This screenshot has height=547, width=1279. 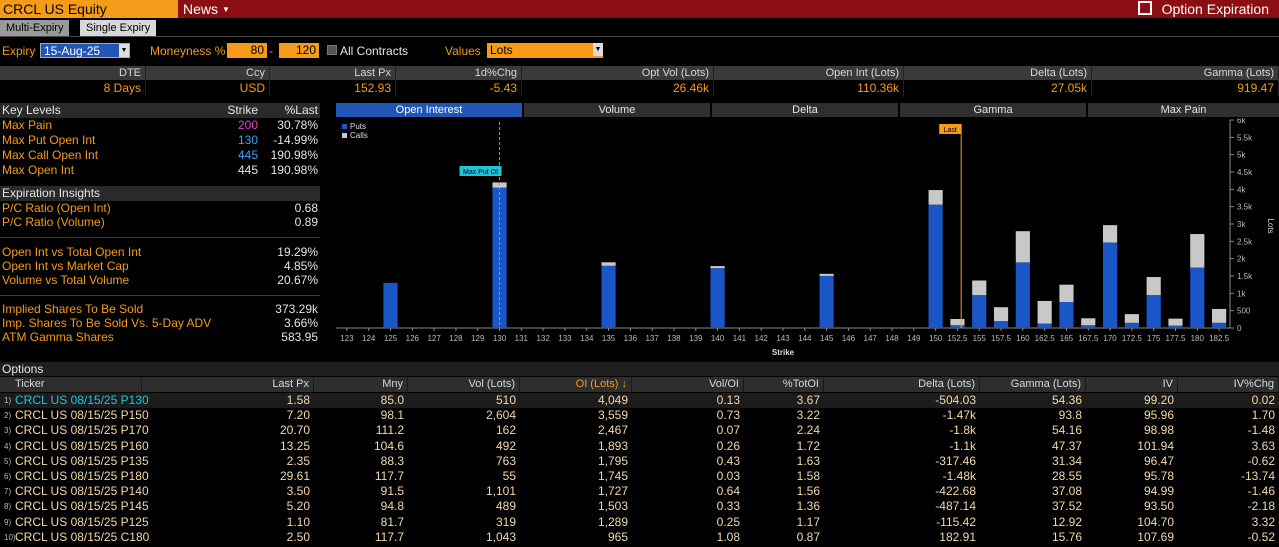 I want to click on option-iv: 98.98, so click(x=1158, y=430).